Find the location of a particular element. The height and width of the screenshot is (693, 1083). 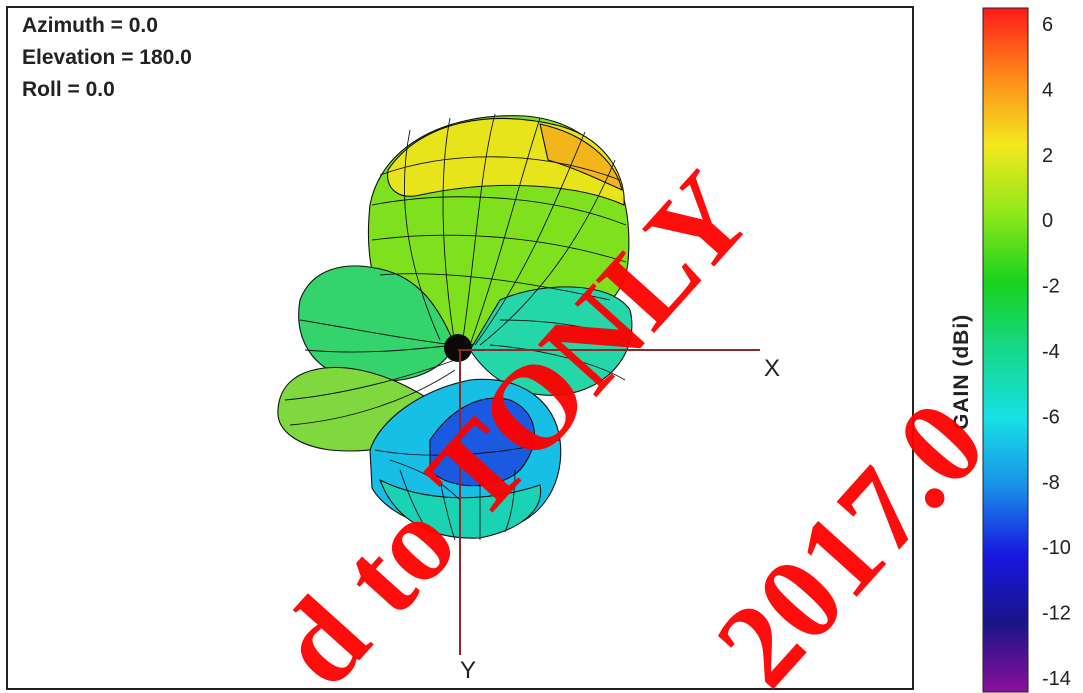

pattern-center is located at coordinates (458, 348).